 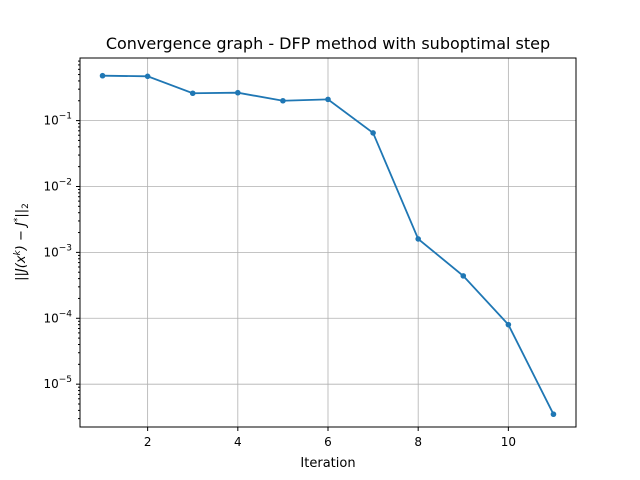 What do you see at coordinates (148, 442) in the screenshot?
I see `x-tick-label: 2` at bounding box center [148, 442].